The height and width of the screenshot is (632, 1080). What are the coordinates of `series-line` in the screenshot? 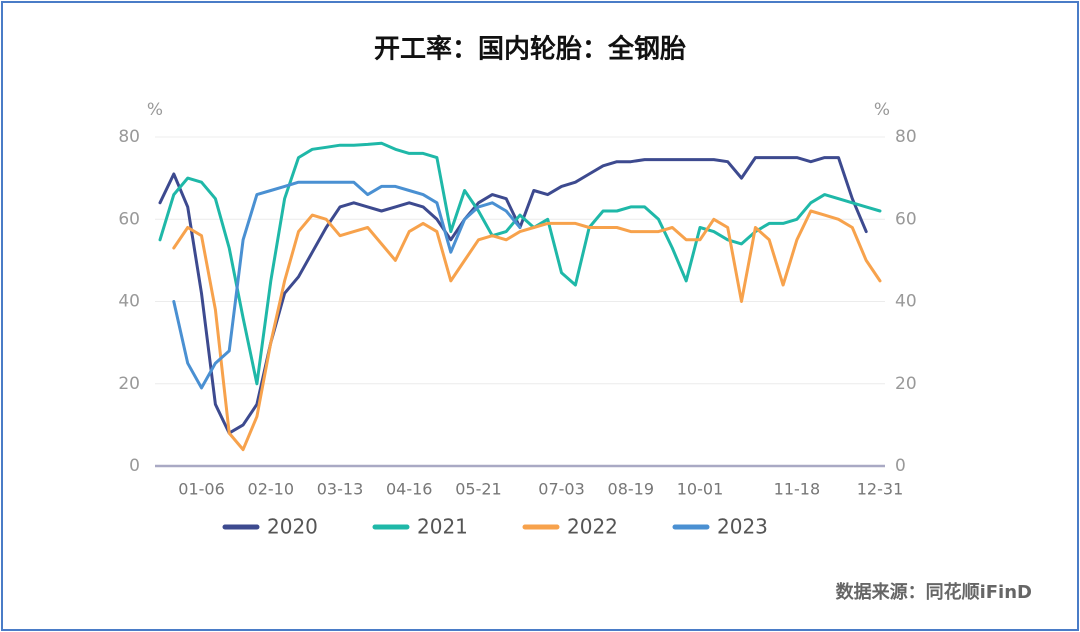 It's located at (347, 285).